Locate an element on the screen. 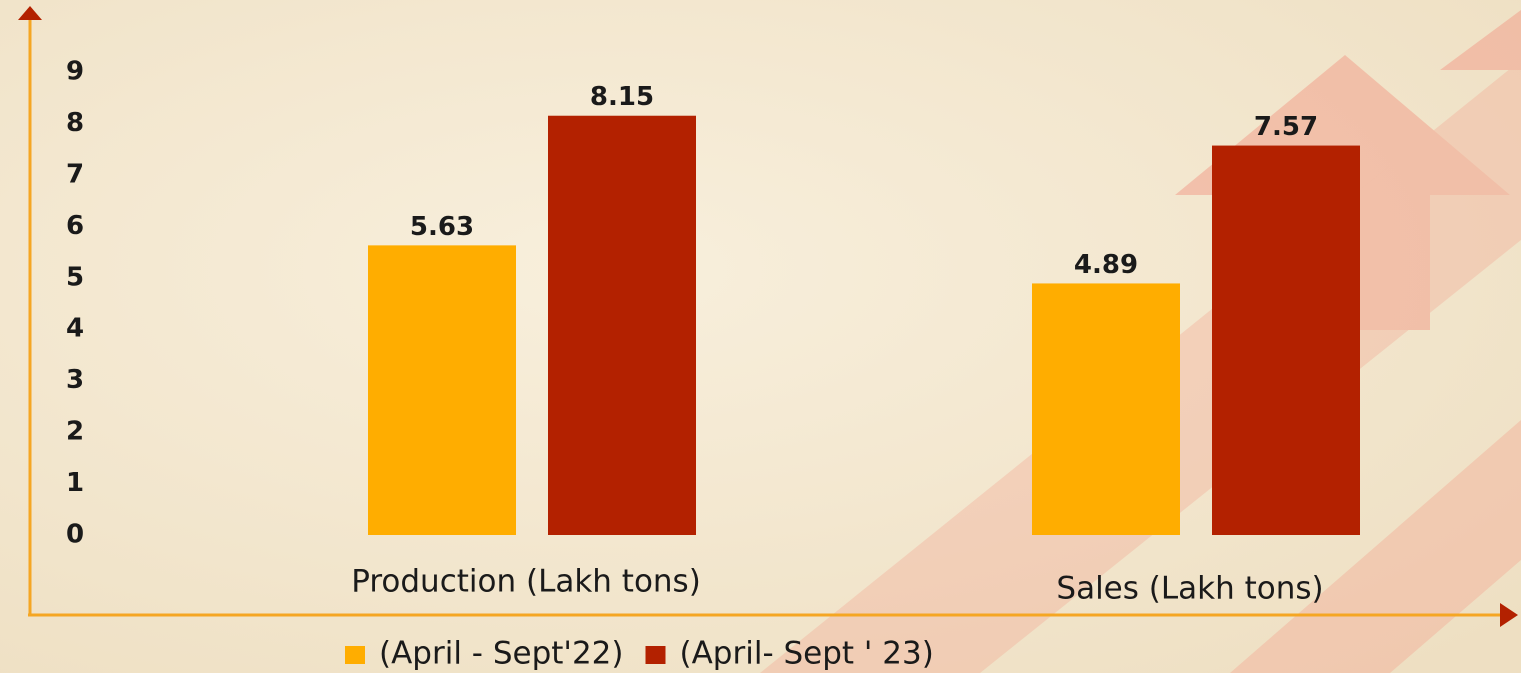  legend-label: (April- Sept ' 23) is located at coordinates (807, 654).